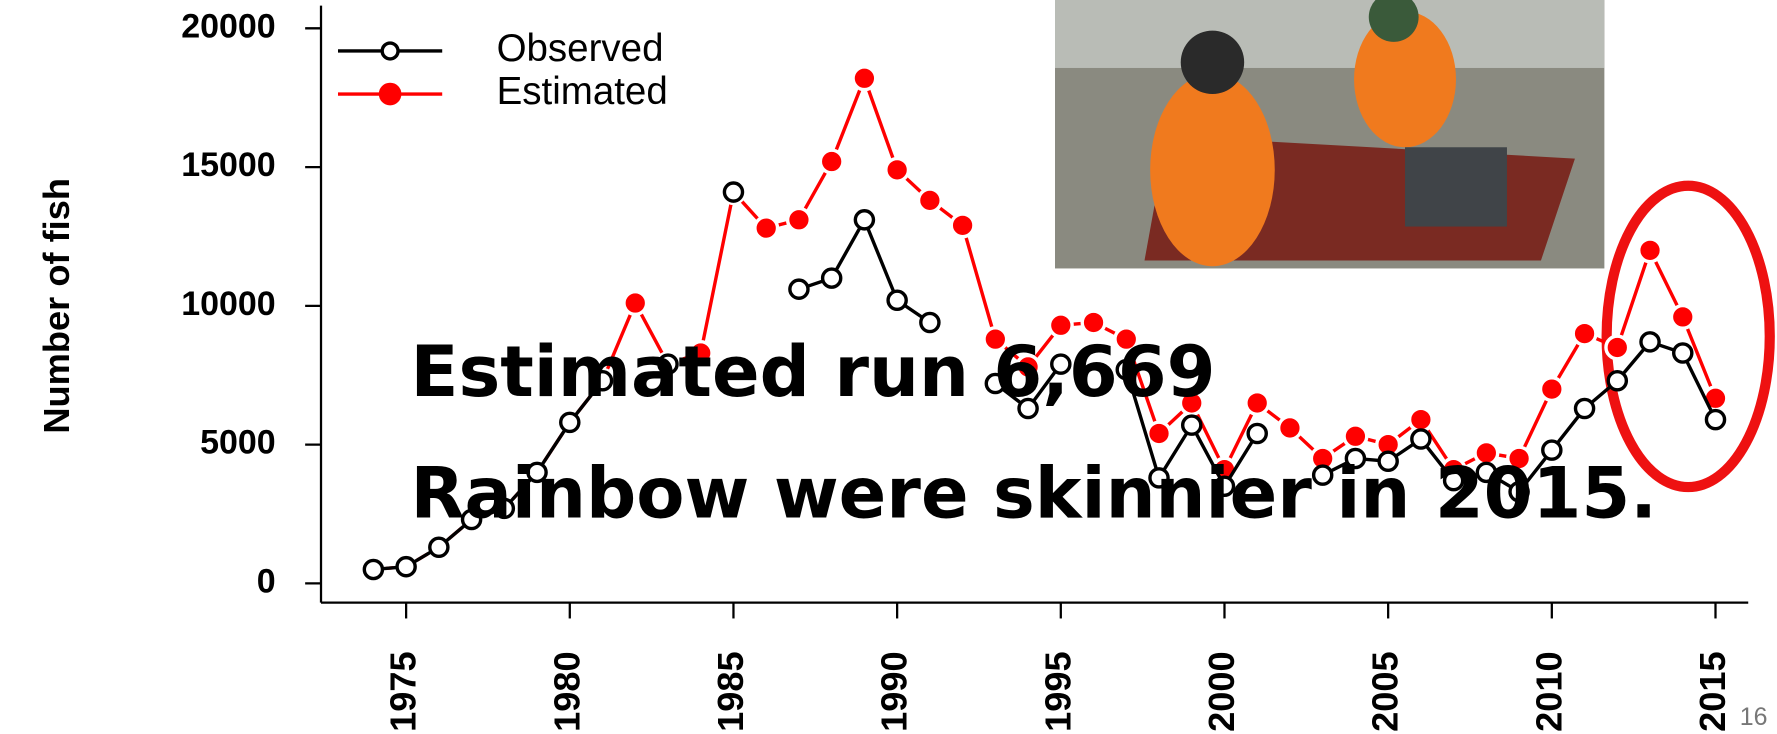  I want to click on y-tick-label: 20000, so click(228, 26).